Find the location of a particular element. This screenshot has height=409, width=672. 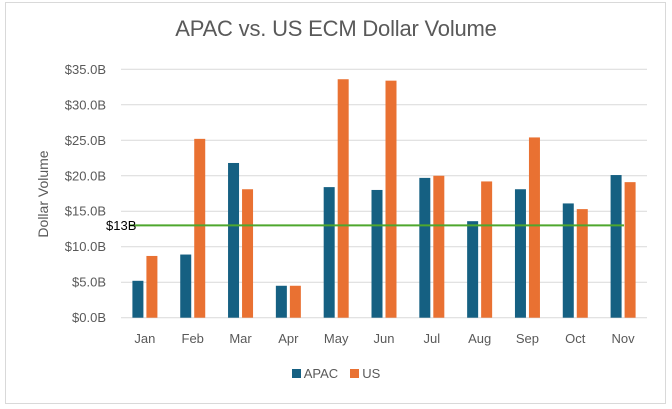

x-tick-label: Jul is located at coordinates (432, 338).